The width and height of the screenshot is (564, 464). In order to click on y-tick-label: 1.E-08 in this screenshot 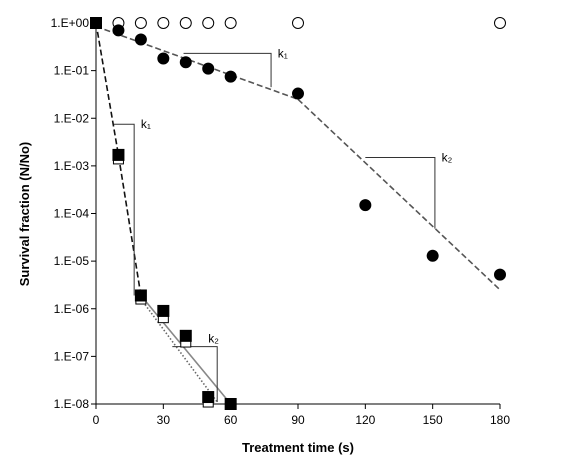, I will do `click(72, 404)`.